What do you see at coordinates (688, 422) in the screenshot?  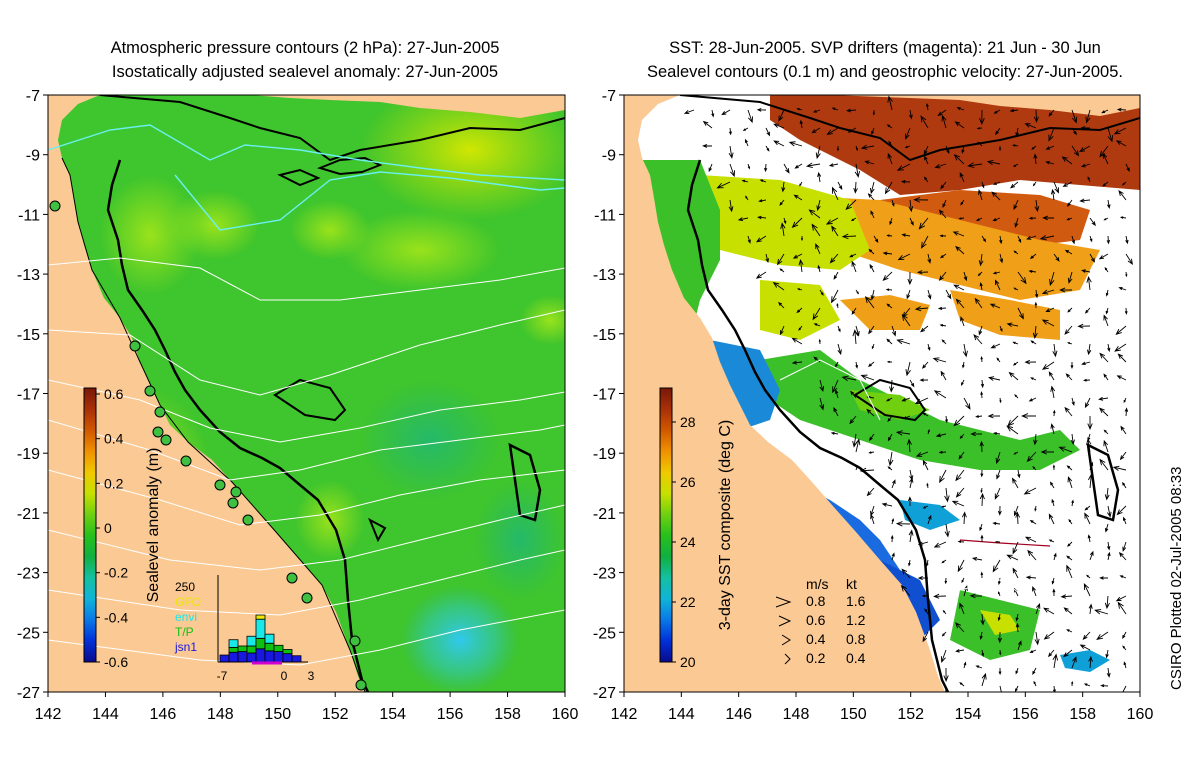 I see `right-colorbar-tick-label: 28` at bounding box center [688, 422].